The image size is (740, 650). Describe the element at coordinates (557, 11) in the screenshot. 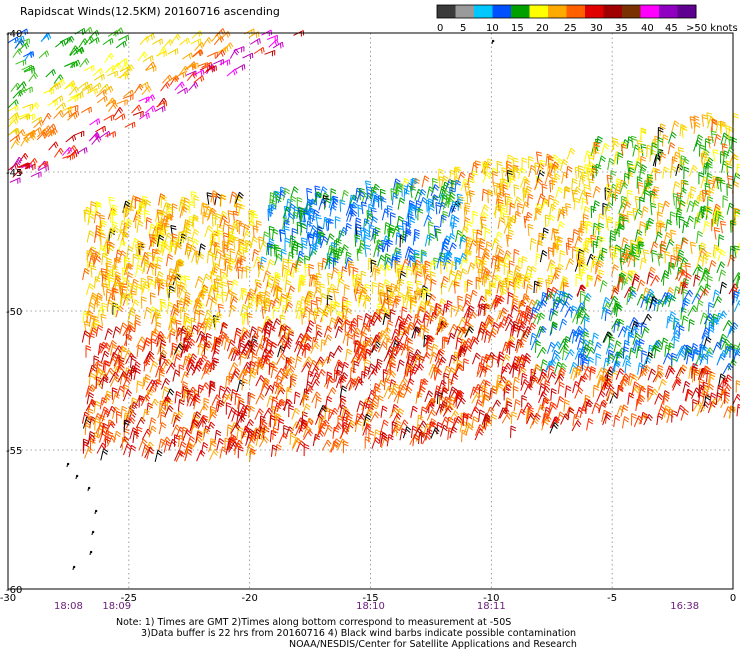

I see `legend-swatch` at that location.